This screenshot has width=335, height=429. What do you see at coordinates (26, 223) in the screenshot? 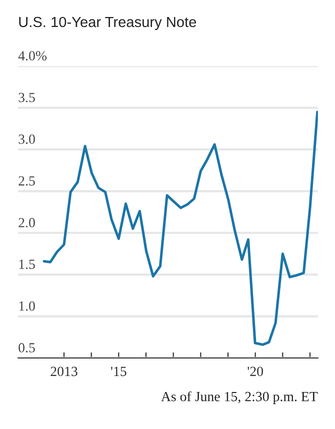
I see `y-tick-label: 2.0` at bounding box center [26, 223].